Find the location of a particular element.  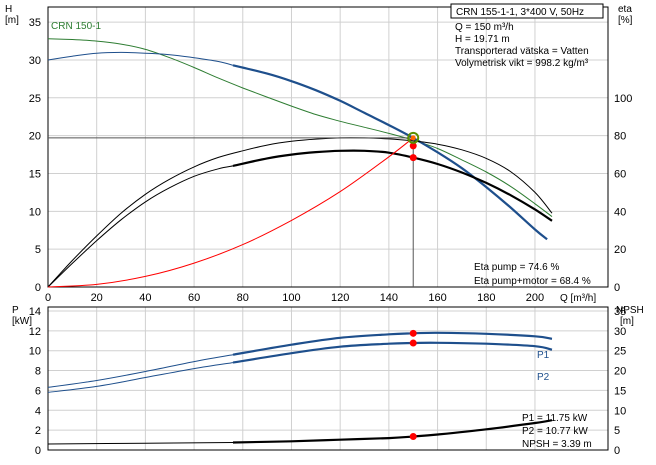

bottom-duty-marks is located at coordinates (413, 385).